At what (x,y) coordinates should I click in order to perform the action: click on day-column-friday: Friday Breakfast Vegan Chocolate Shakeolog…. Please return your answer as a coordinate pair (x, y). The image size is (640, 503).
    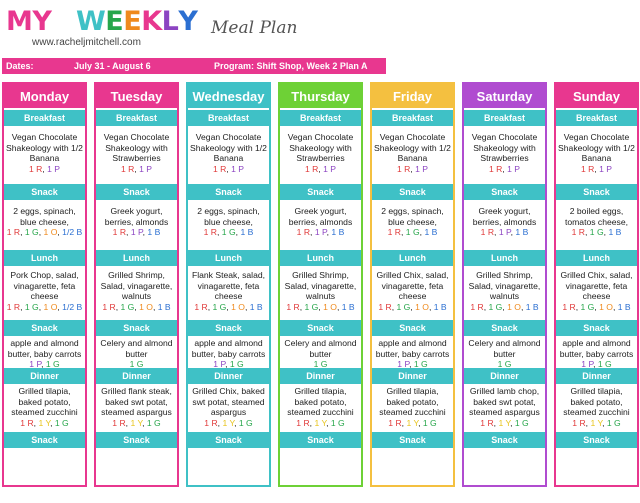
    Looking at the image, I should click on (412, 284).